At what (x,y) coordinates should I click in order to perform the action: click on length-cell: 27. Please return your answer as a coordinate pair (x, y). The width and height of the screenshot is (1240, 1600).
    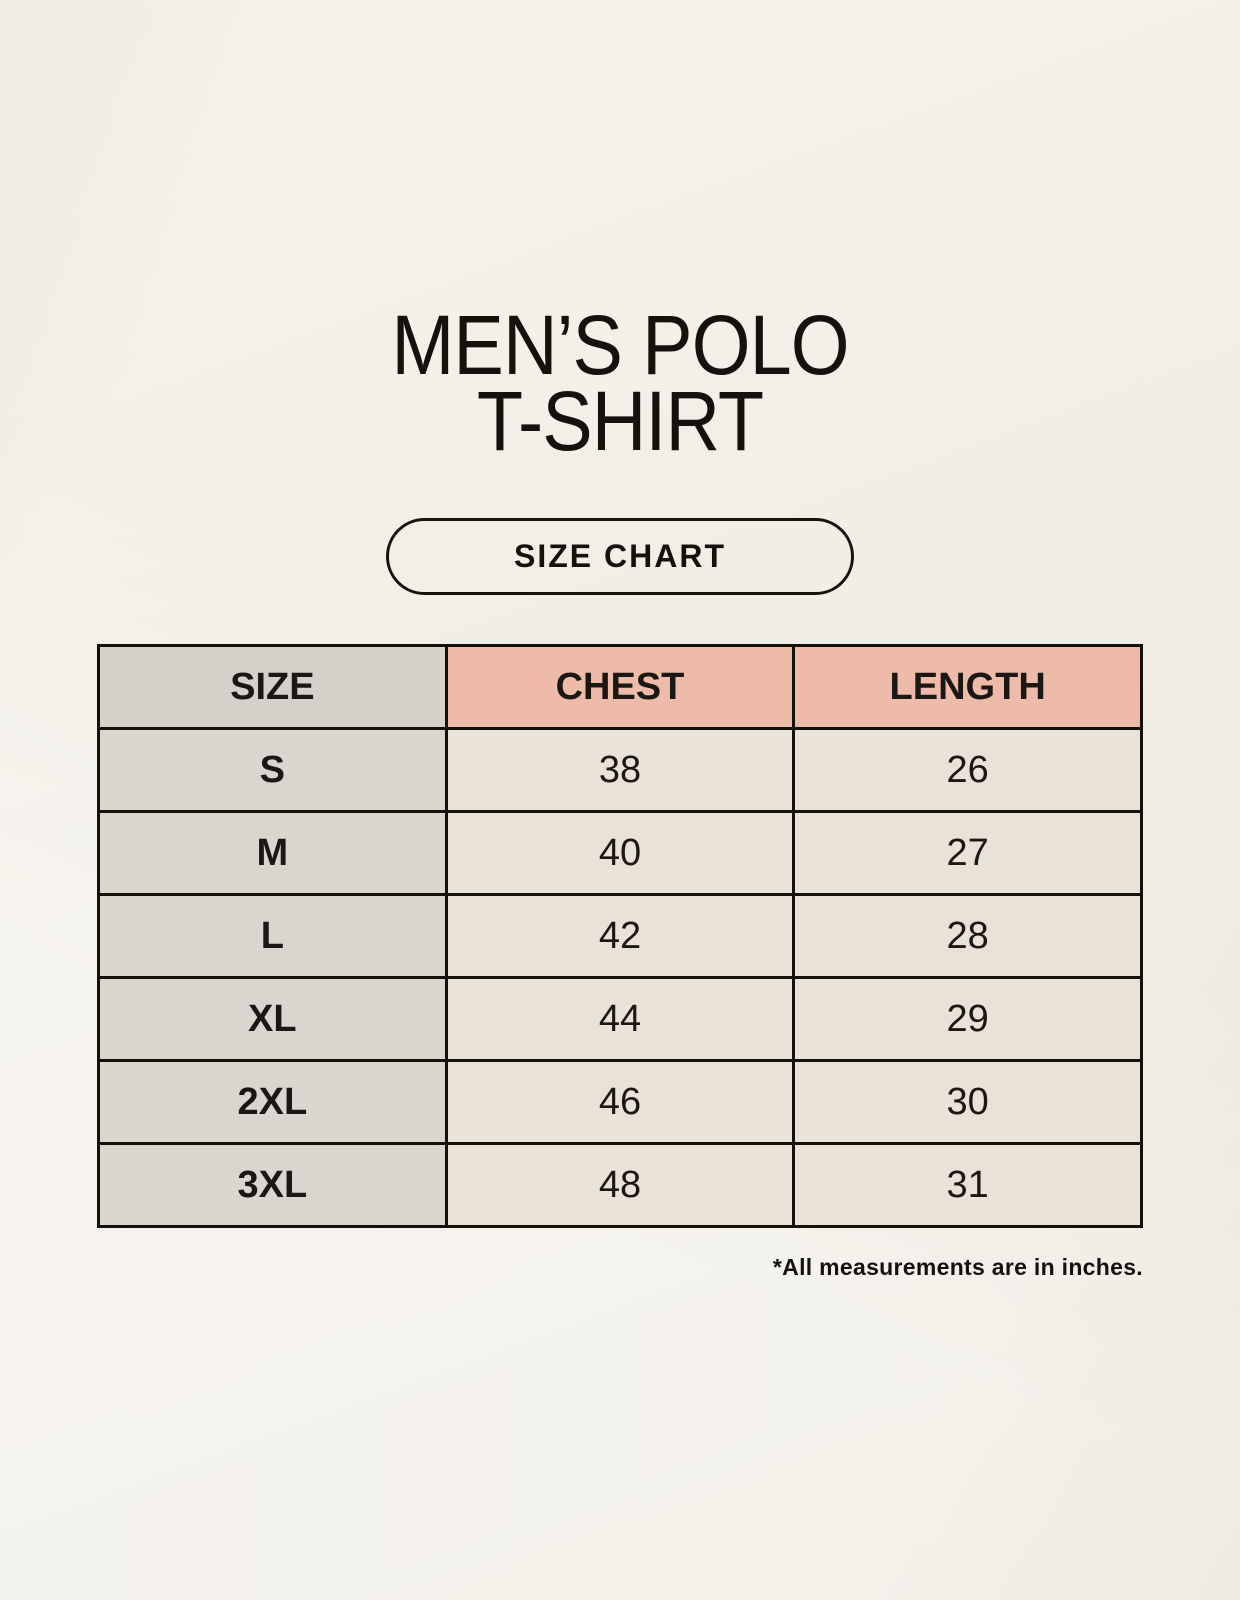
    Looking at the image, I should click on (967, 853).